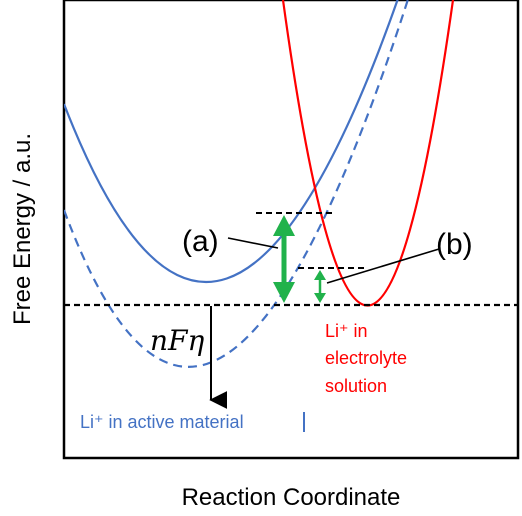  I want to click on green-arrow-b, so click(320, 286).